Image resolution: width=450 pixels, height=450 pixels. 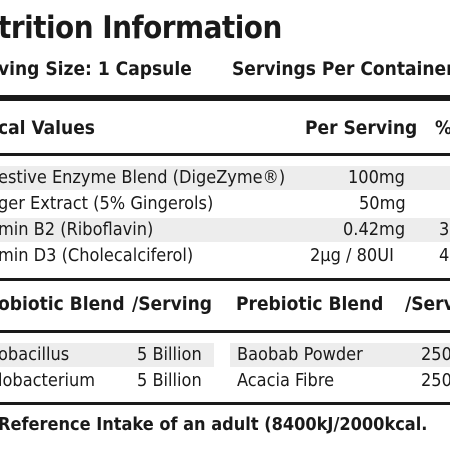 I want to click on table-row-name: min D3 (Cholecalciferol), so click(x=97, y=255).